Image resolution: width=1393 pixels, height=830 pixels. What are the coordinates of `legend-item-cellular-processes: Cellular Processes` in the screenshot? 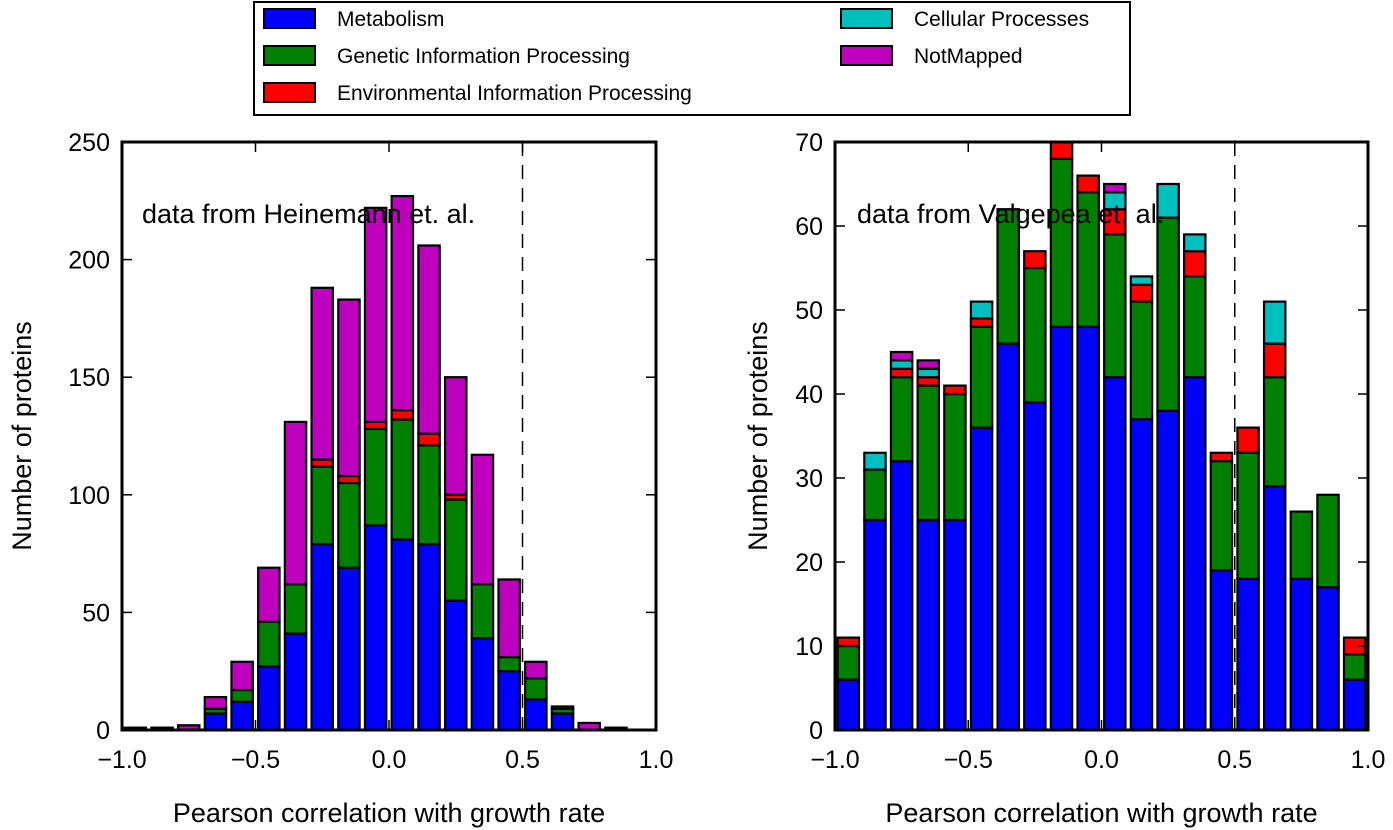 It's located at (964, 19).